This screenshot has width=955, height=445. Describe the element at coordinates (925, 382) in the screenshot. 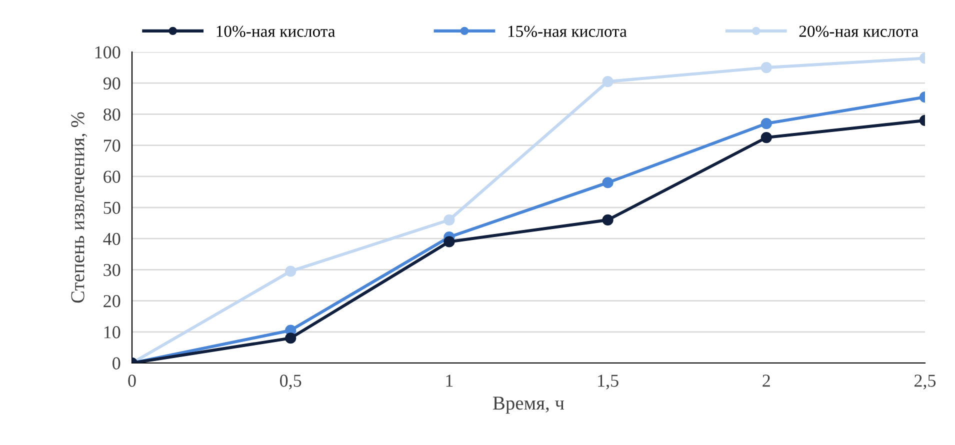

I see `x-tick-label: 2,5` at that location.